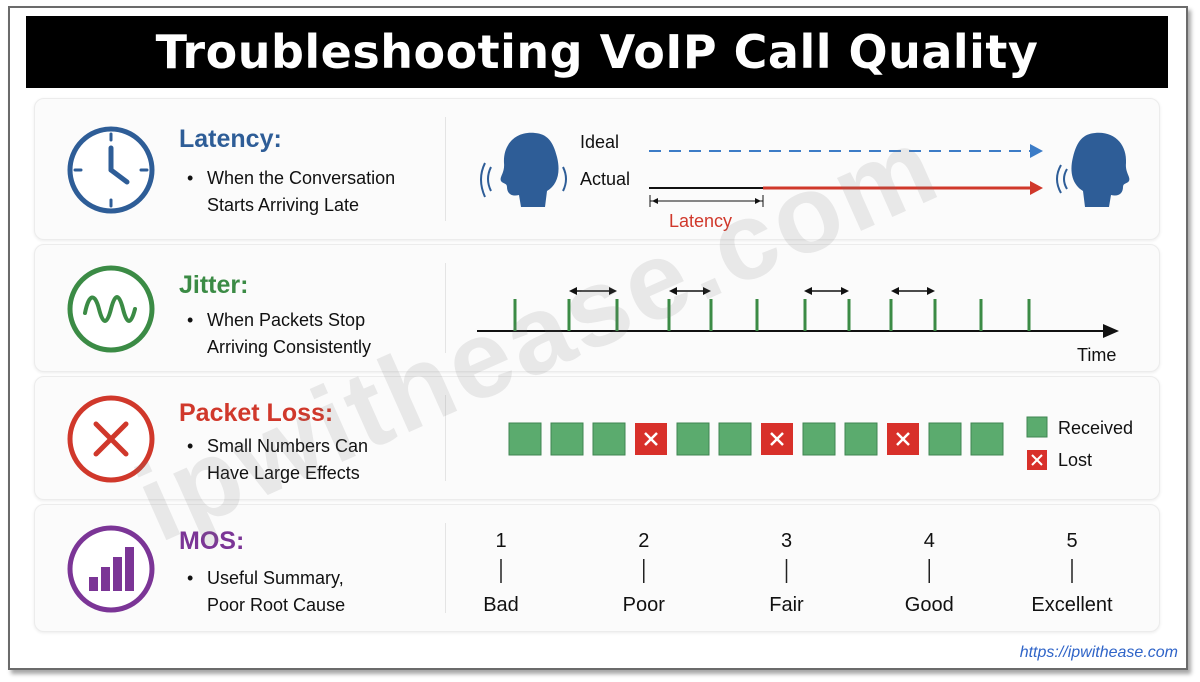 The image size is (1200, 682). What do you see at coordinates (230, 139) in the screenshot?
I see `latency-heading: Latency:` at bounding box center [230, 139].